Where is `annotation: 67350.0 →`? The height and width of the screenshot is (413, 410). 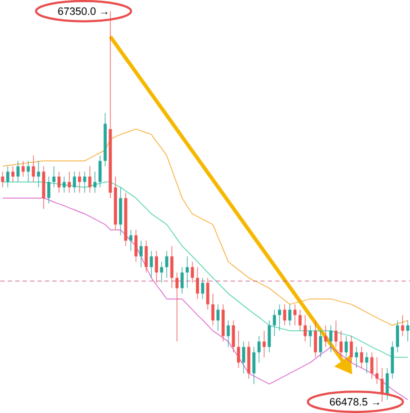 annotation: 67350.0 → is located at coordinates (83, 11).